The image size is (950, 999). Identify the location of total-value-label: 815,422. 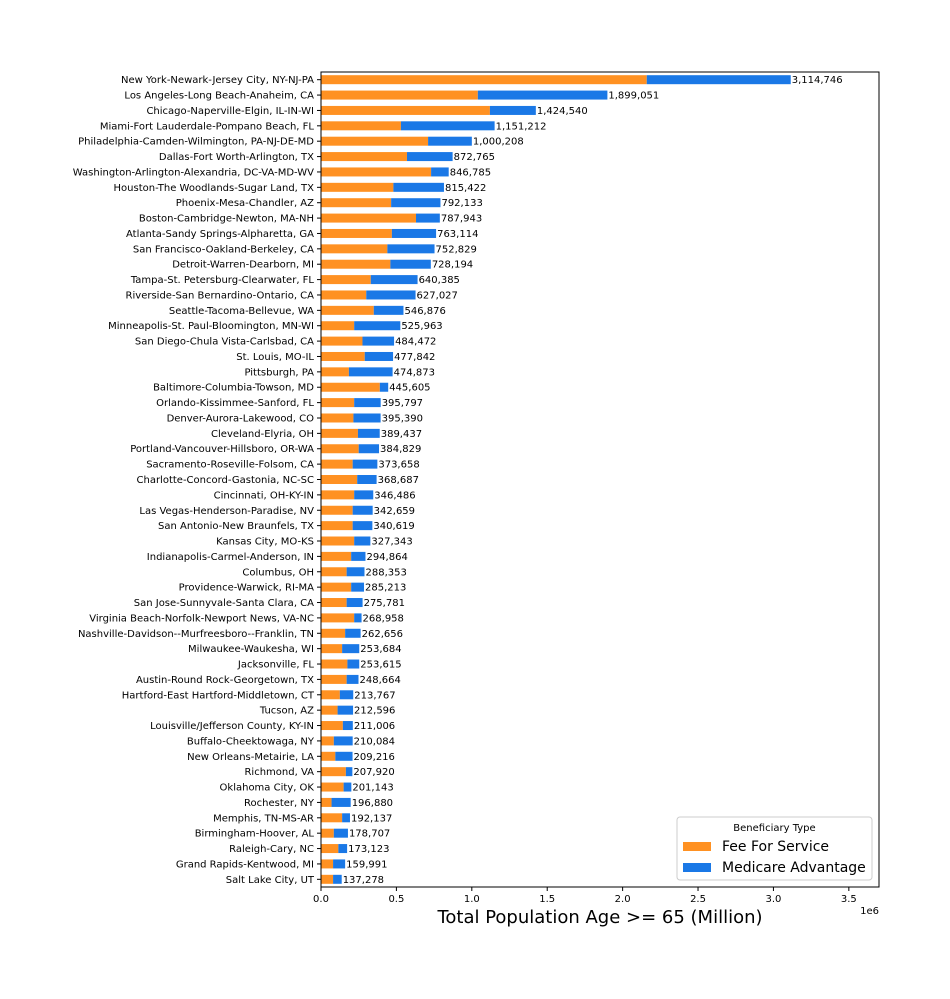
(465, 188).